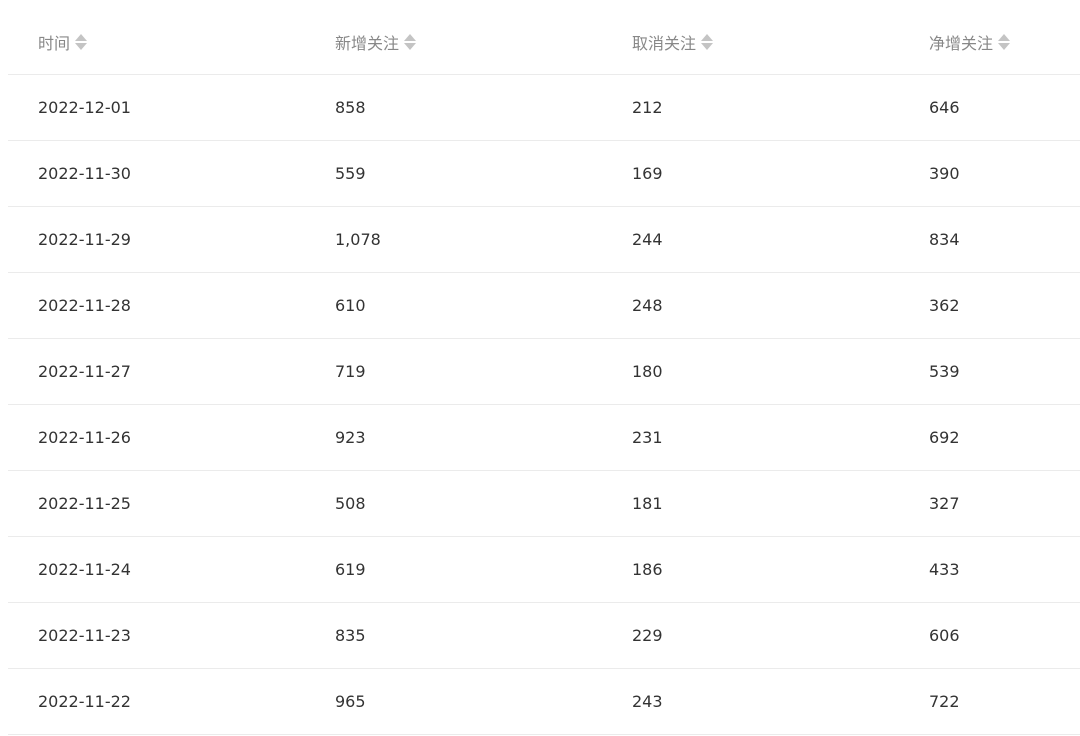  I want to click on table-row: 2022-11-24 619 186 433, so click(544, 570).